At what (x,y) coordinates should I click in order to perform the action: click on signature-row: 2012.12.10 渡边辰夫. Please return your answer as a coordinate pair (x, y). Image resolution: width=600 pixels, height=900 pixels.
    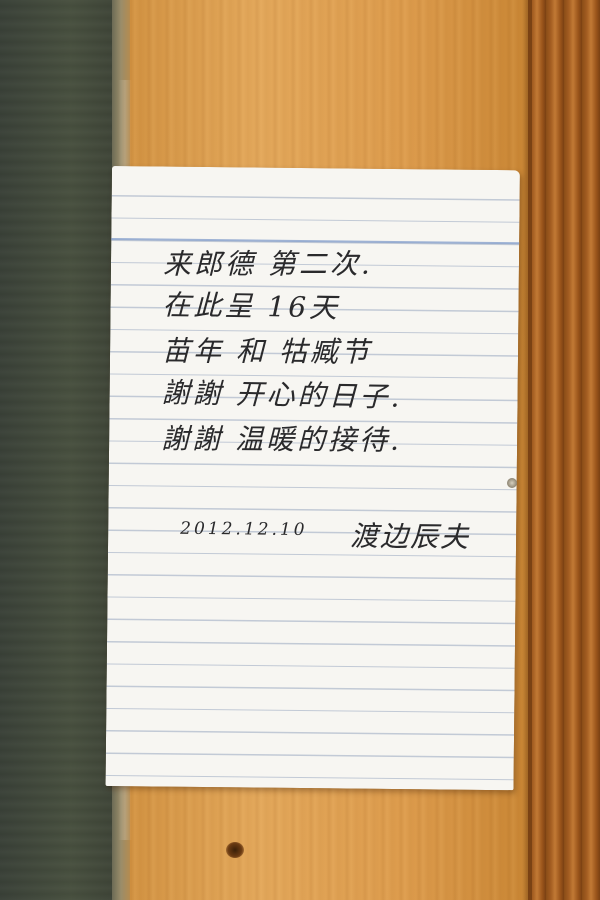
    Looking at the image, I should click on (340, 534).